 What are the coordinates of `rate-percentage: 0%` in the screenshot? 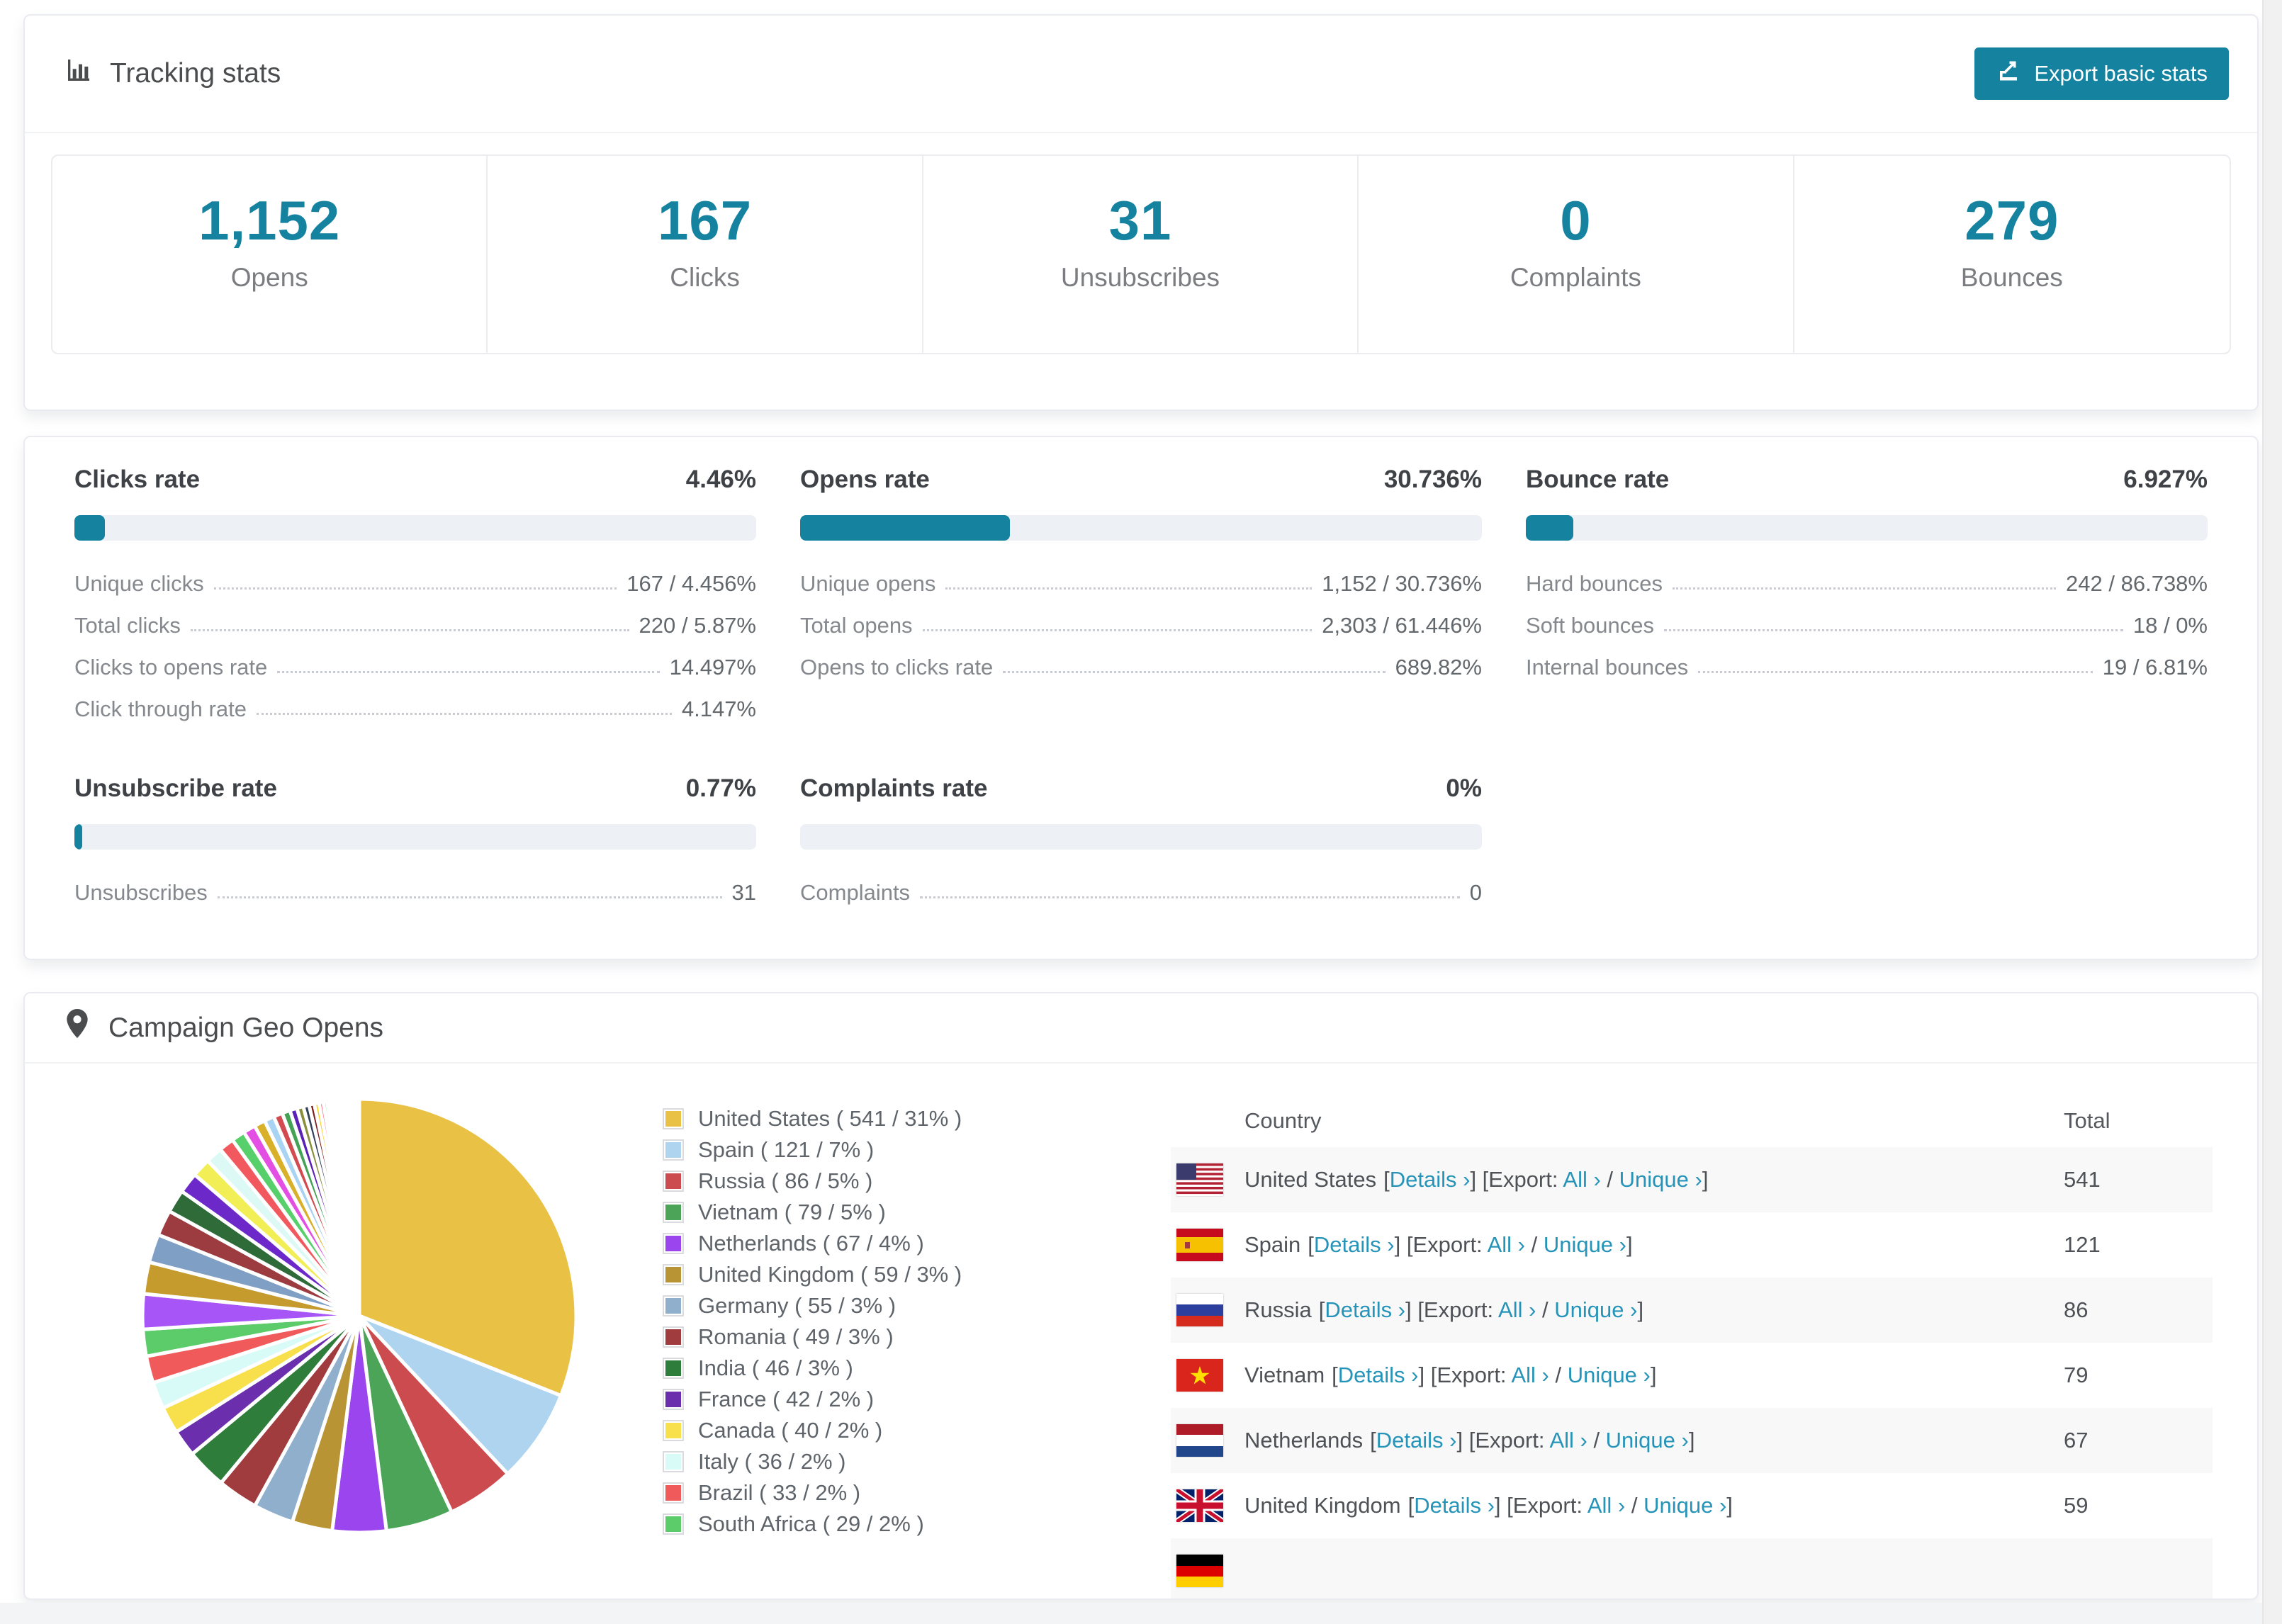 It's located at (1464, 788).